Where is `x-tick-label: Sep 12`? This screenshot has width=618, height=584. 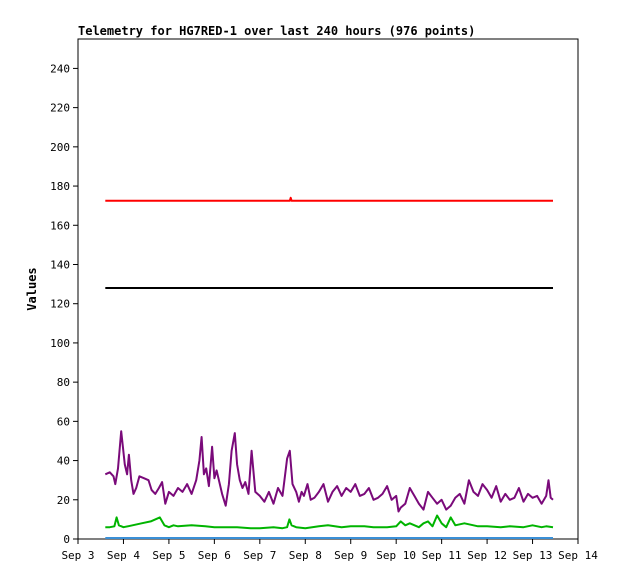 x-tick-label: Sep 12 is located at coordinates (487, 555).